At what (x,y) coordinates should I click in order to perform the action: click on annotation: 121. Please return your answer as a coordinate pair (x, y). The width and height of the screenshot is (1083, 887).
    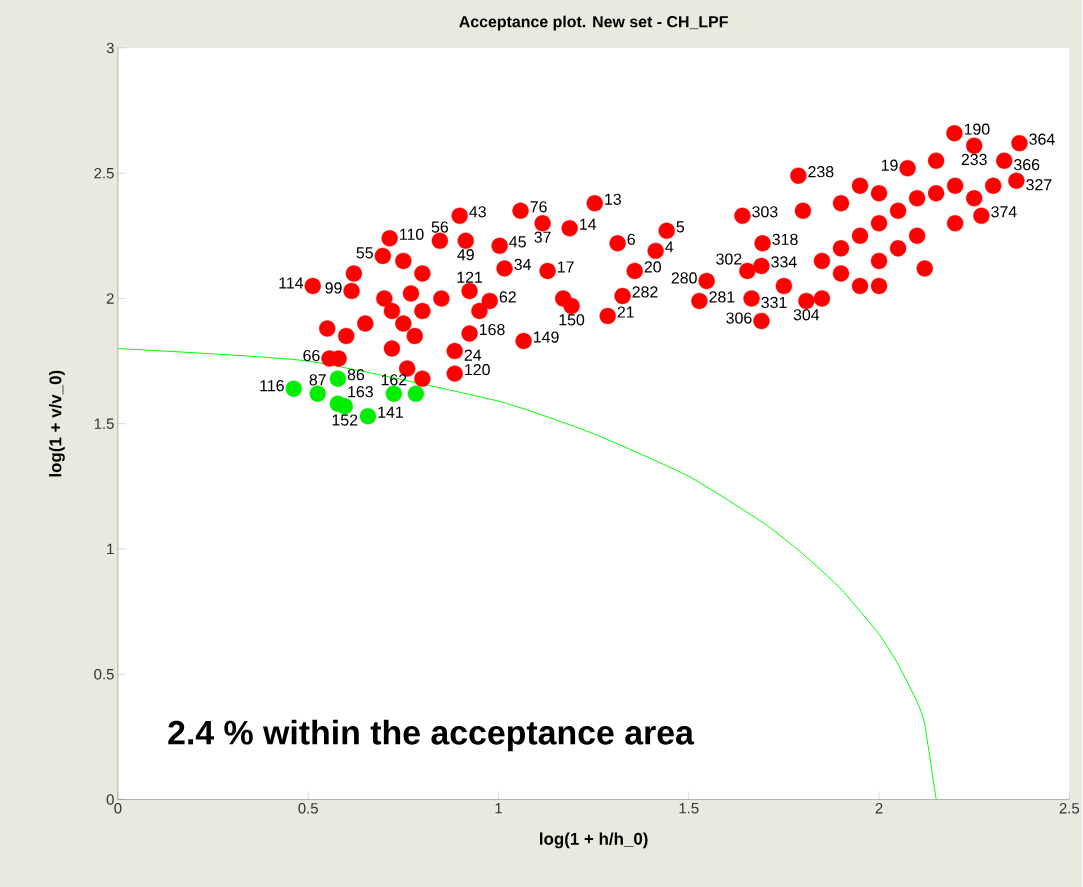
    Looking at the image, I should click on (470, 277).